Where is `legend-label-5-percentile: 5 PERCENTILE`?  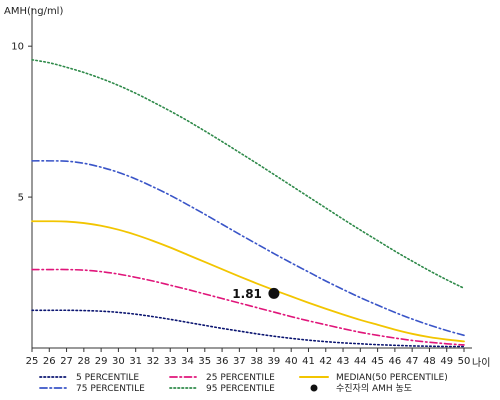 legend-label-5-percentile: 5 PERCENTILE is located at coordinates (107, 378).